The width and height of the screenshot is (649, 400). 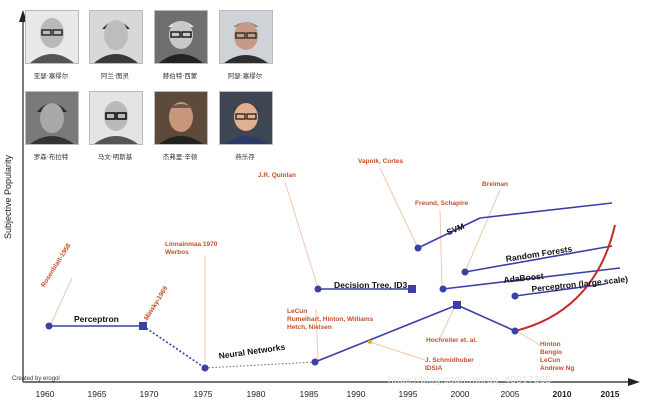 What do you see at coordinates (412, 289) in the screenshot?
I see `point-decision-tree-end` at bounding box center [412, 289].